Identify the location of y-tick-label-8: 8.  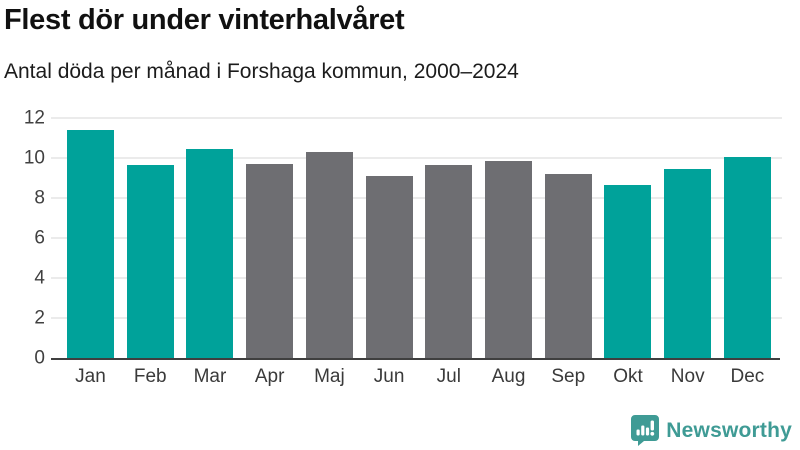
(39, 198).